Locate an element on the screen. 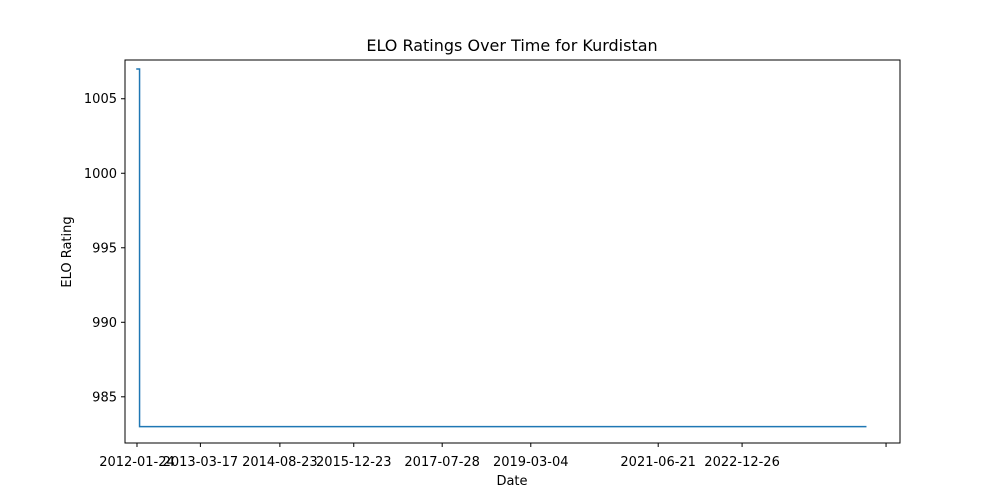  y-tick-label: 990 is located at coordinates (104, 323).